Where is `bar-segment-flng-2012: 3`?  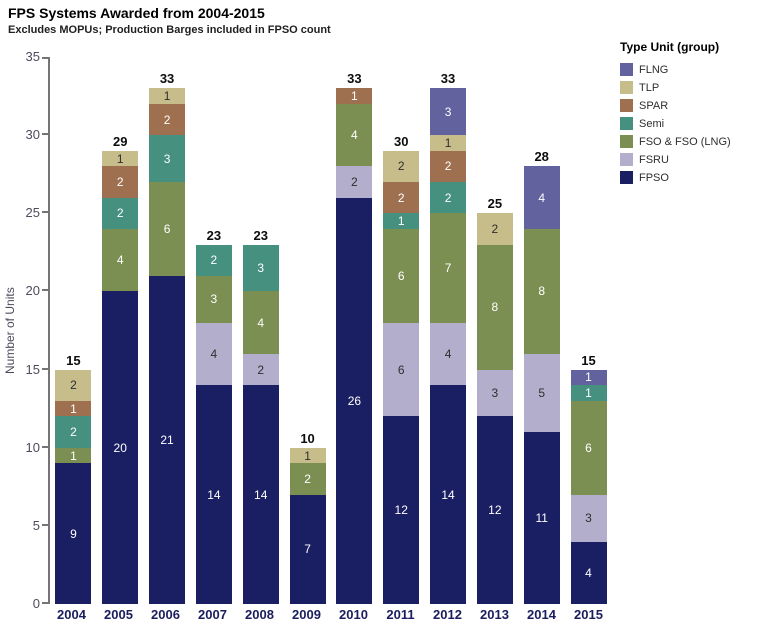
bar-segment-flng-2012: 3 is located at coordinates (448, 112).